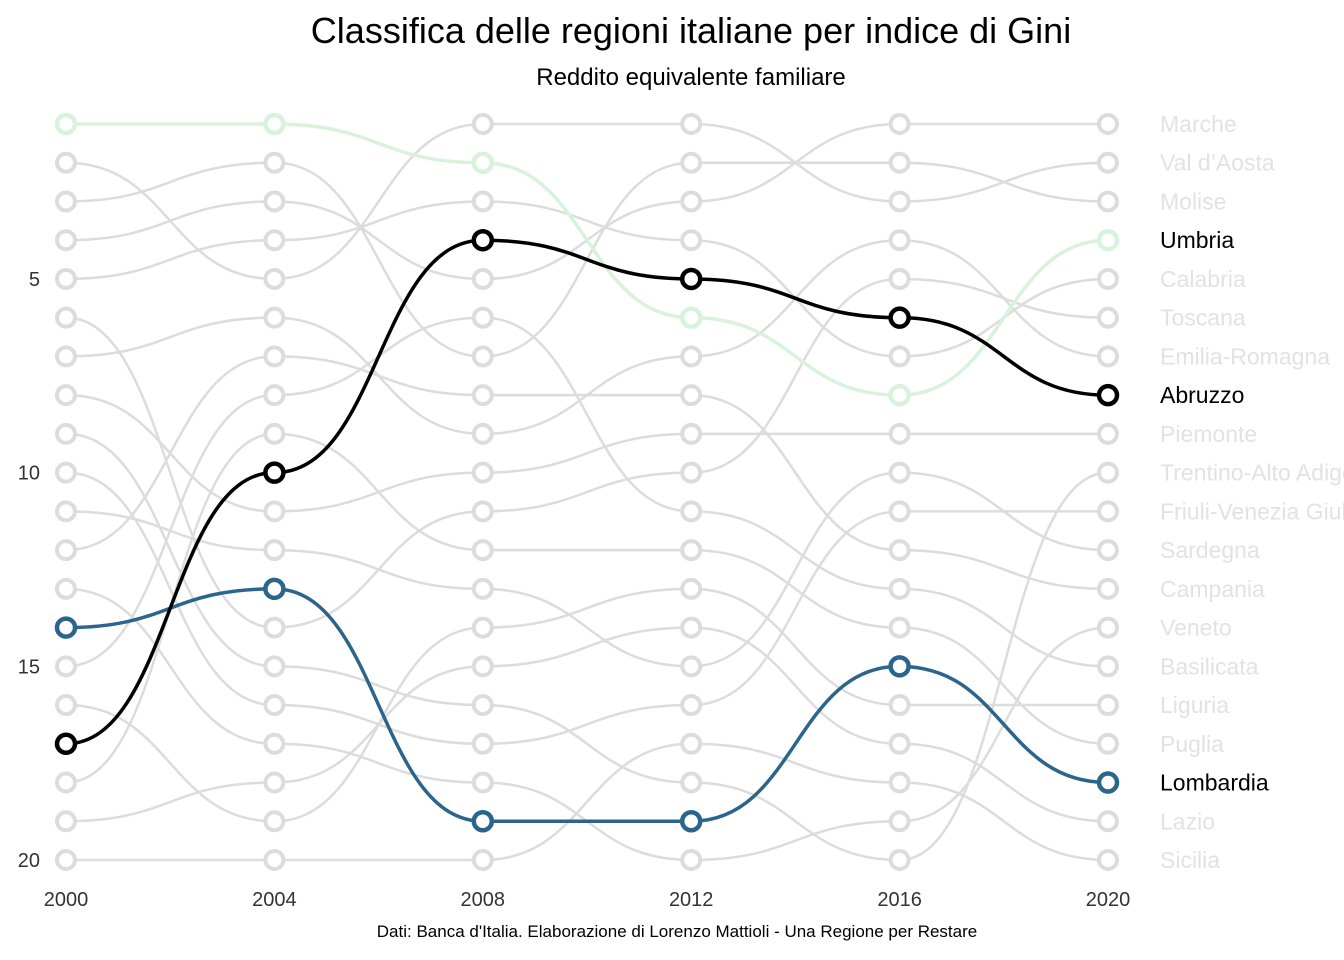 The height and width of the screenshot is (960, 1344). What do you see at coordinates (691, 356) in the screenshot?
I see `point-emilia-romagna-2012` at bounding box center [691, 356].